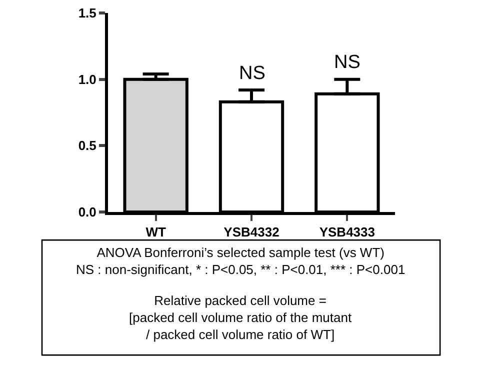 The image size is (480, 370). What do you see at coordinates (241, 261) in the screenshot?
I see `text: ANOVA Bonferroni’s selected sample test (vs WT) NS : non-significant, * : P<0.05, ** : P<0.01, *** : P<0.001` at bounding box center [241, 261].